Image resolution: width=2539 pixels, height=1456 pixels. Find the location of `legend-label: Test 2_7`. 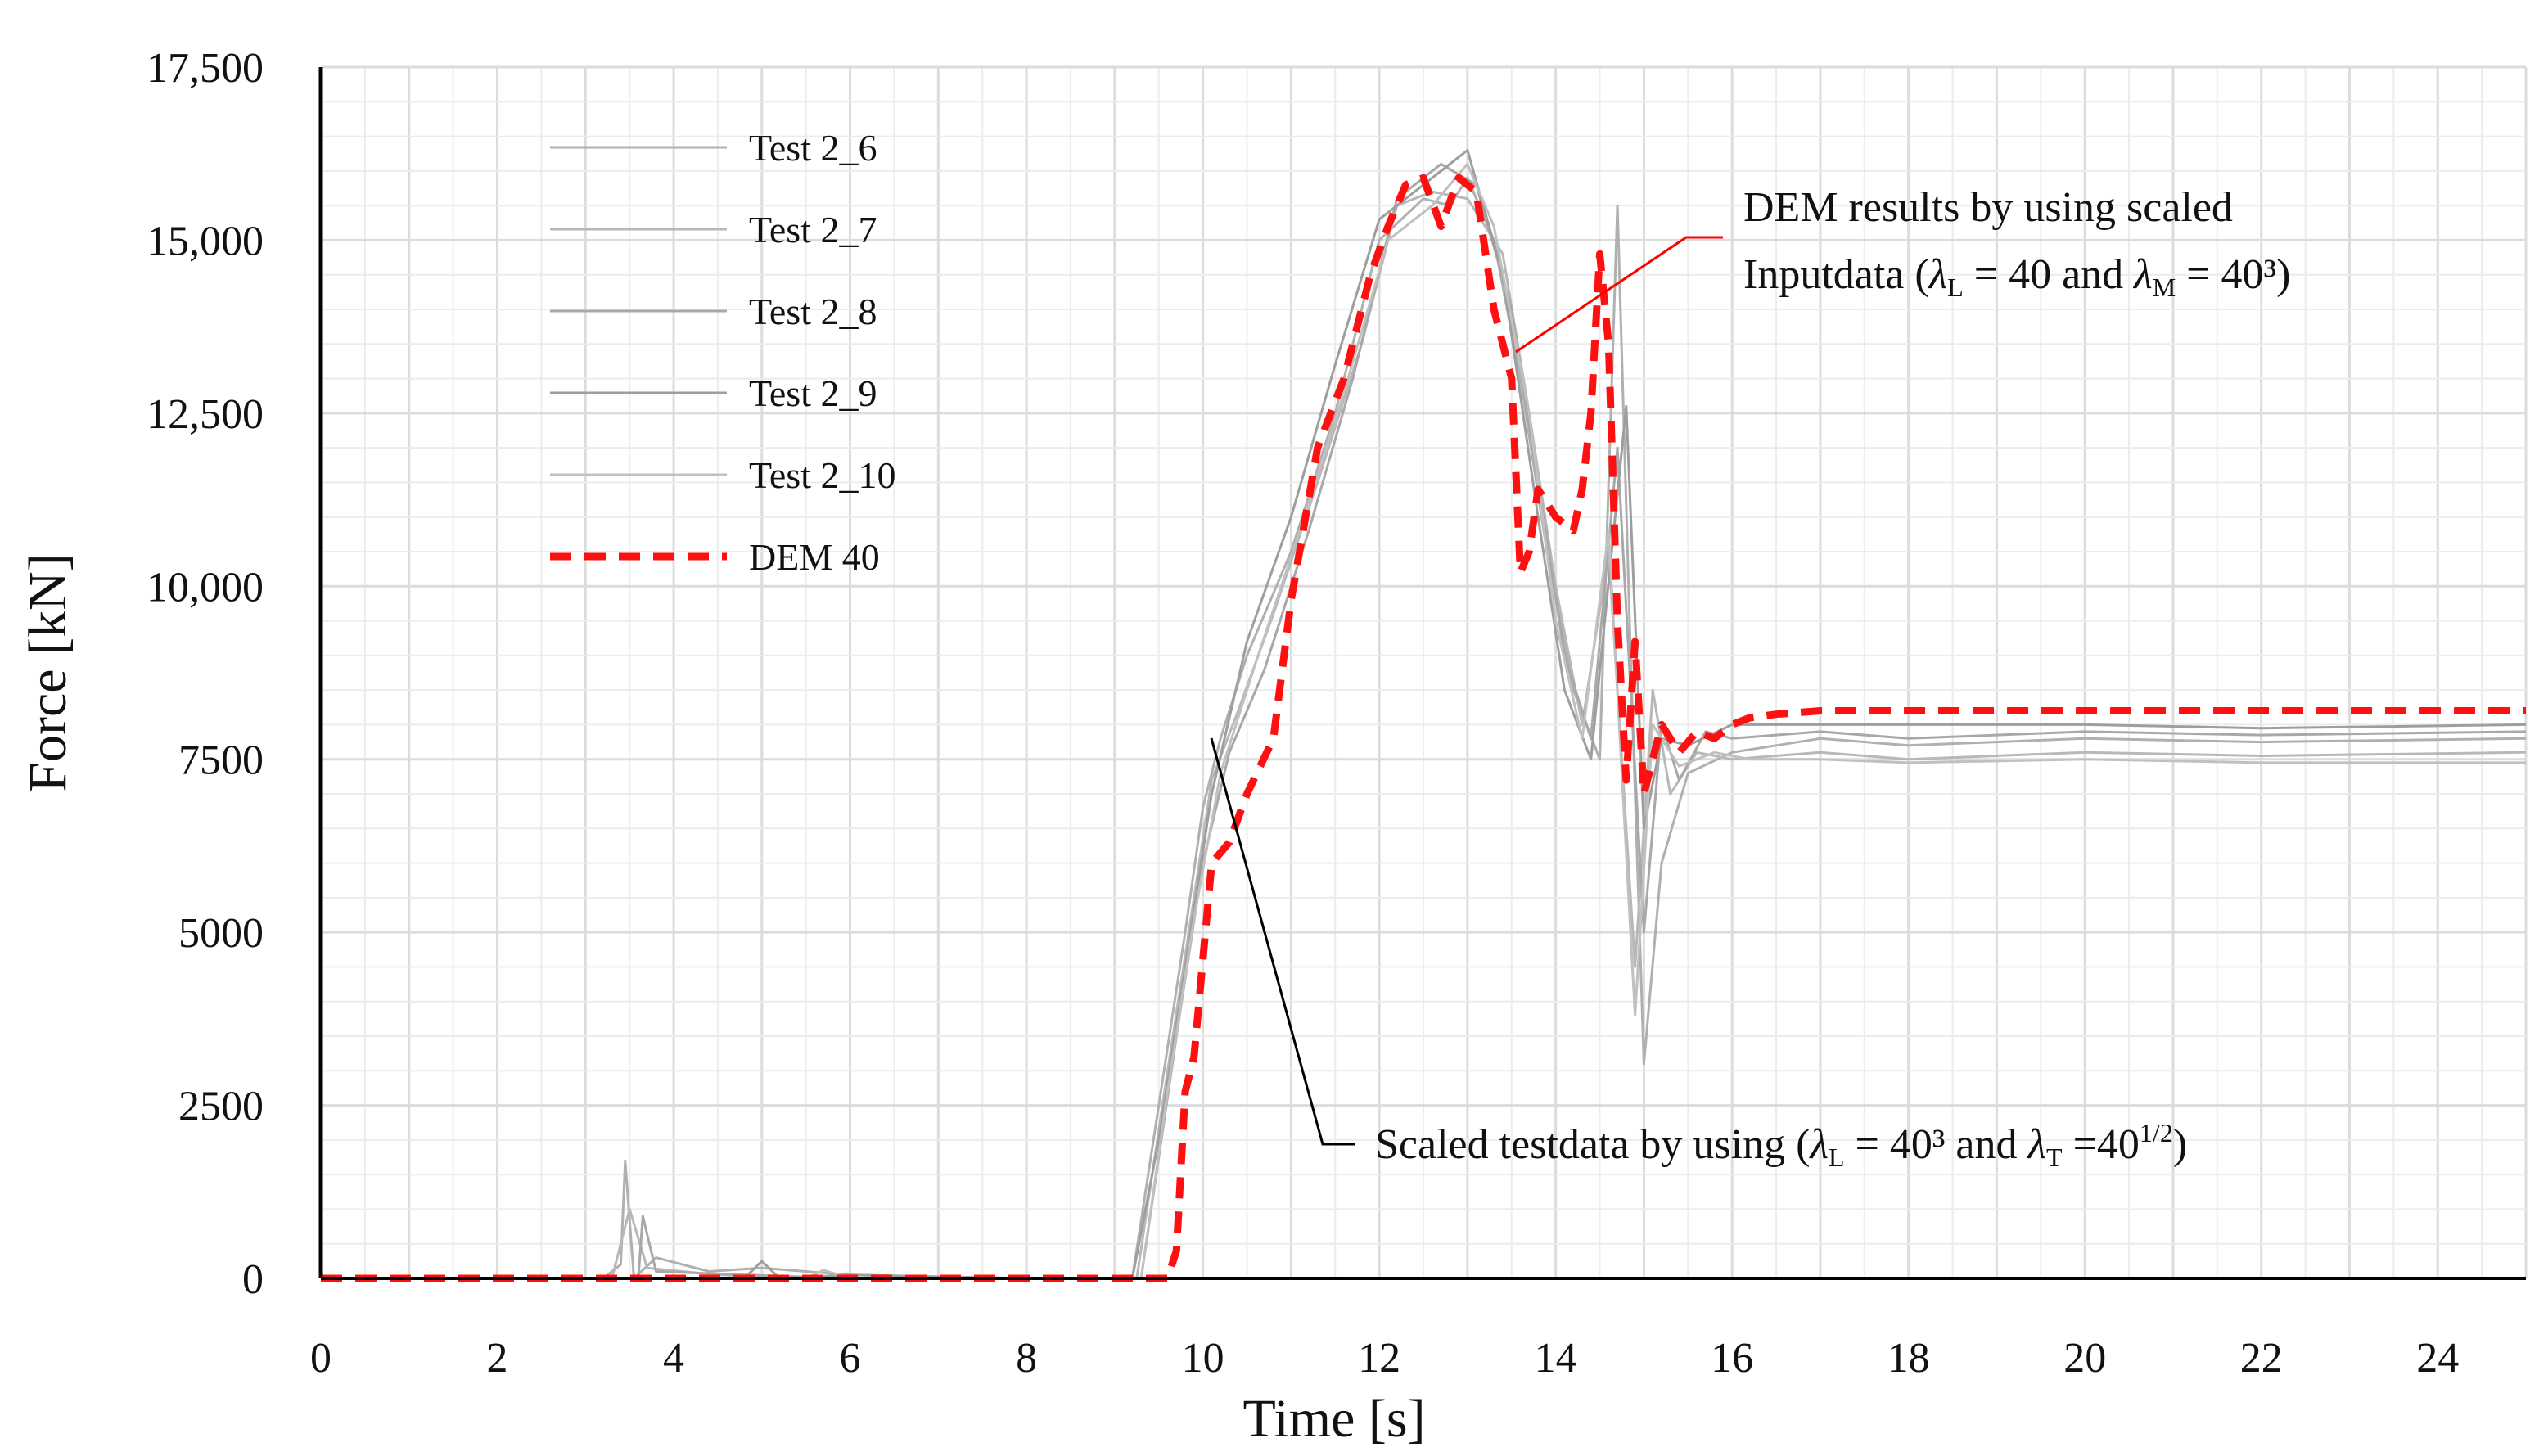

legend-label: Test 2_7 is located at coordinates (813, 229).